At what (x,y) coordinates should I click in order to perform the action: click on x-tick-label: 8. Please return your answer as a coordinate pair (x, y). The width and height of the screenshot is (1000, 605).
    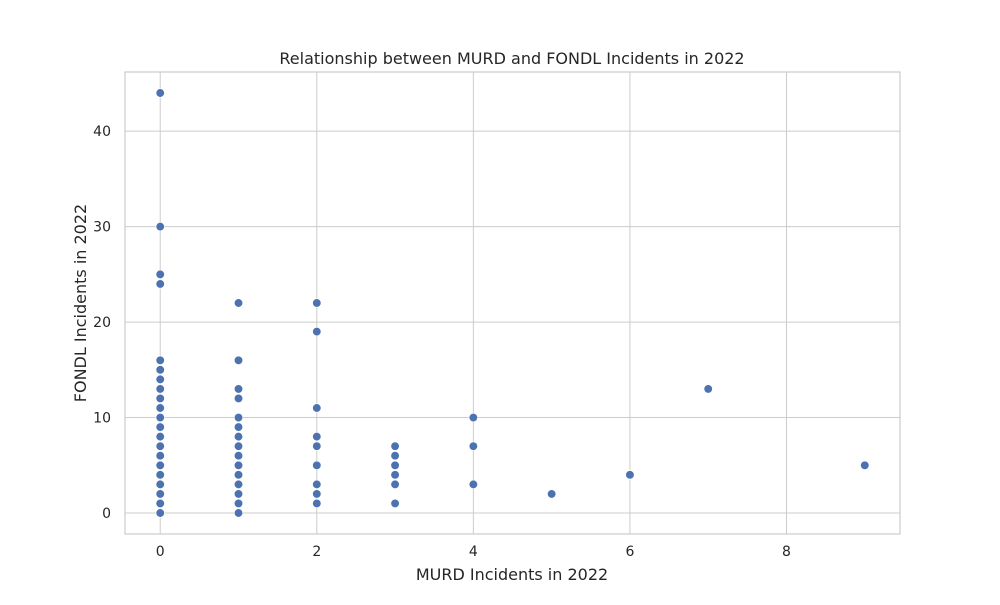
    Looking at the image, I should click on (786, 552).